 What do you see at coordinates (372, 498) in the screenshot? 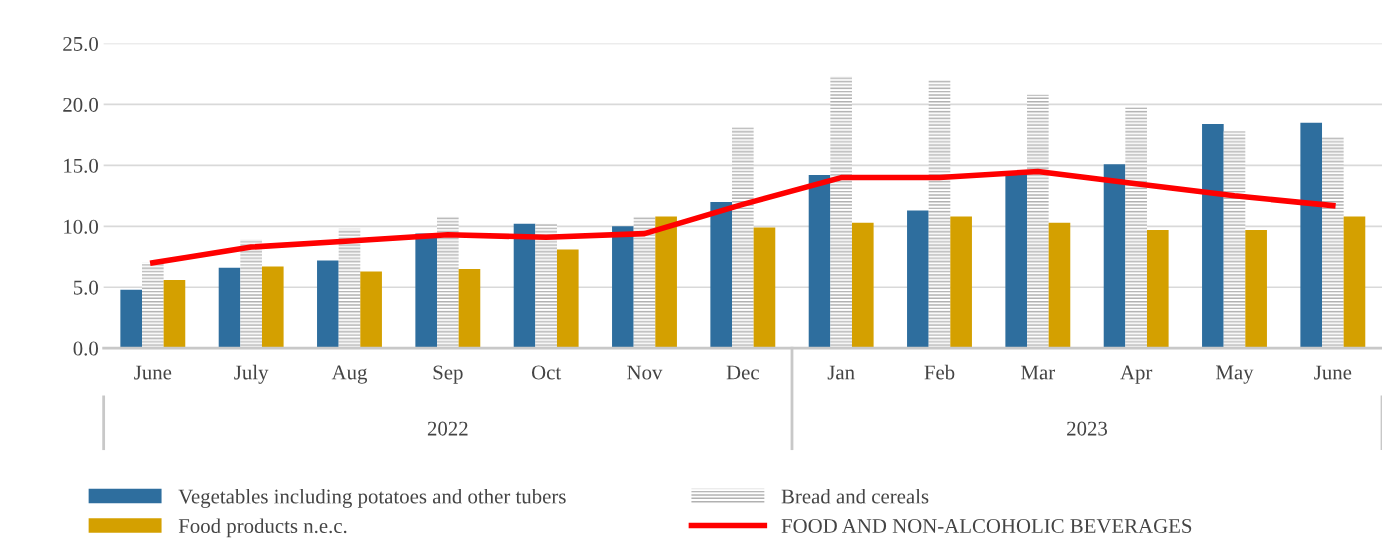
I see `legend-label: Vegetables including potatoes and other tubers` at bounding box center [372, 498].